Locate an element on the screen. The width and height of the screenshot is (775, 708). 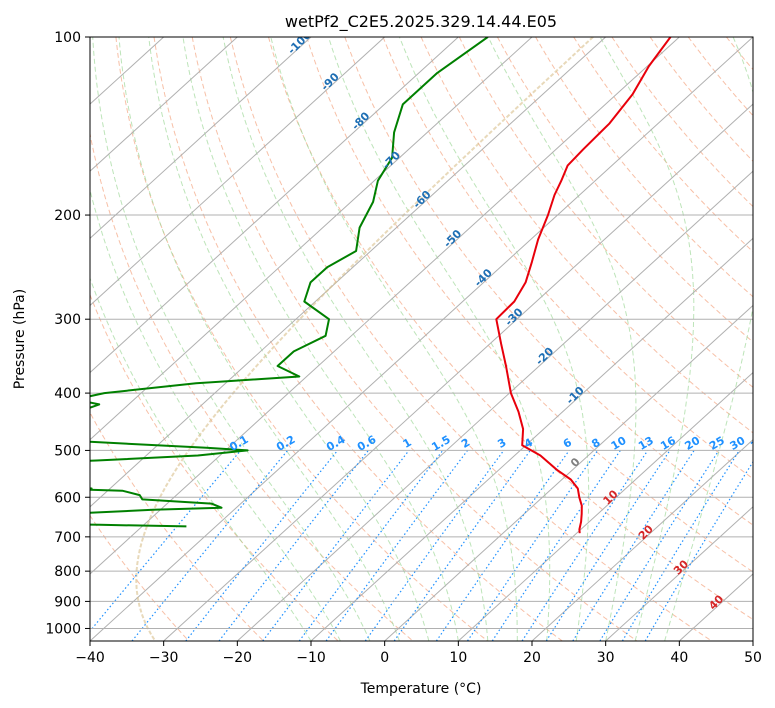
y-tick-label: 100 is located at coordinates (67, 38).